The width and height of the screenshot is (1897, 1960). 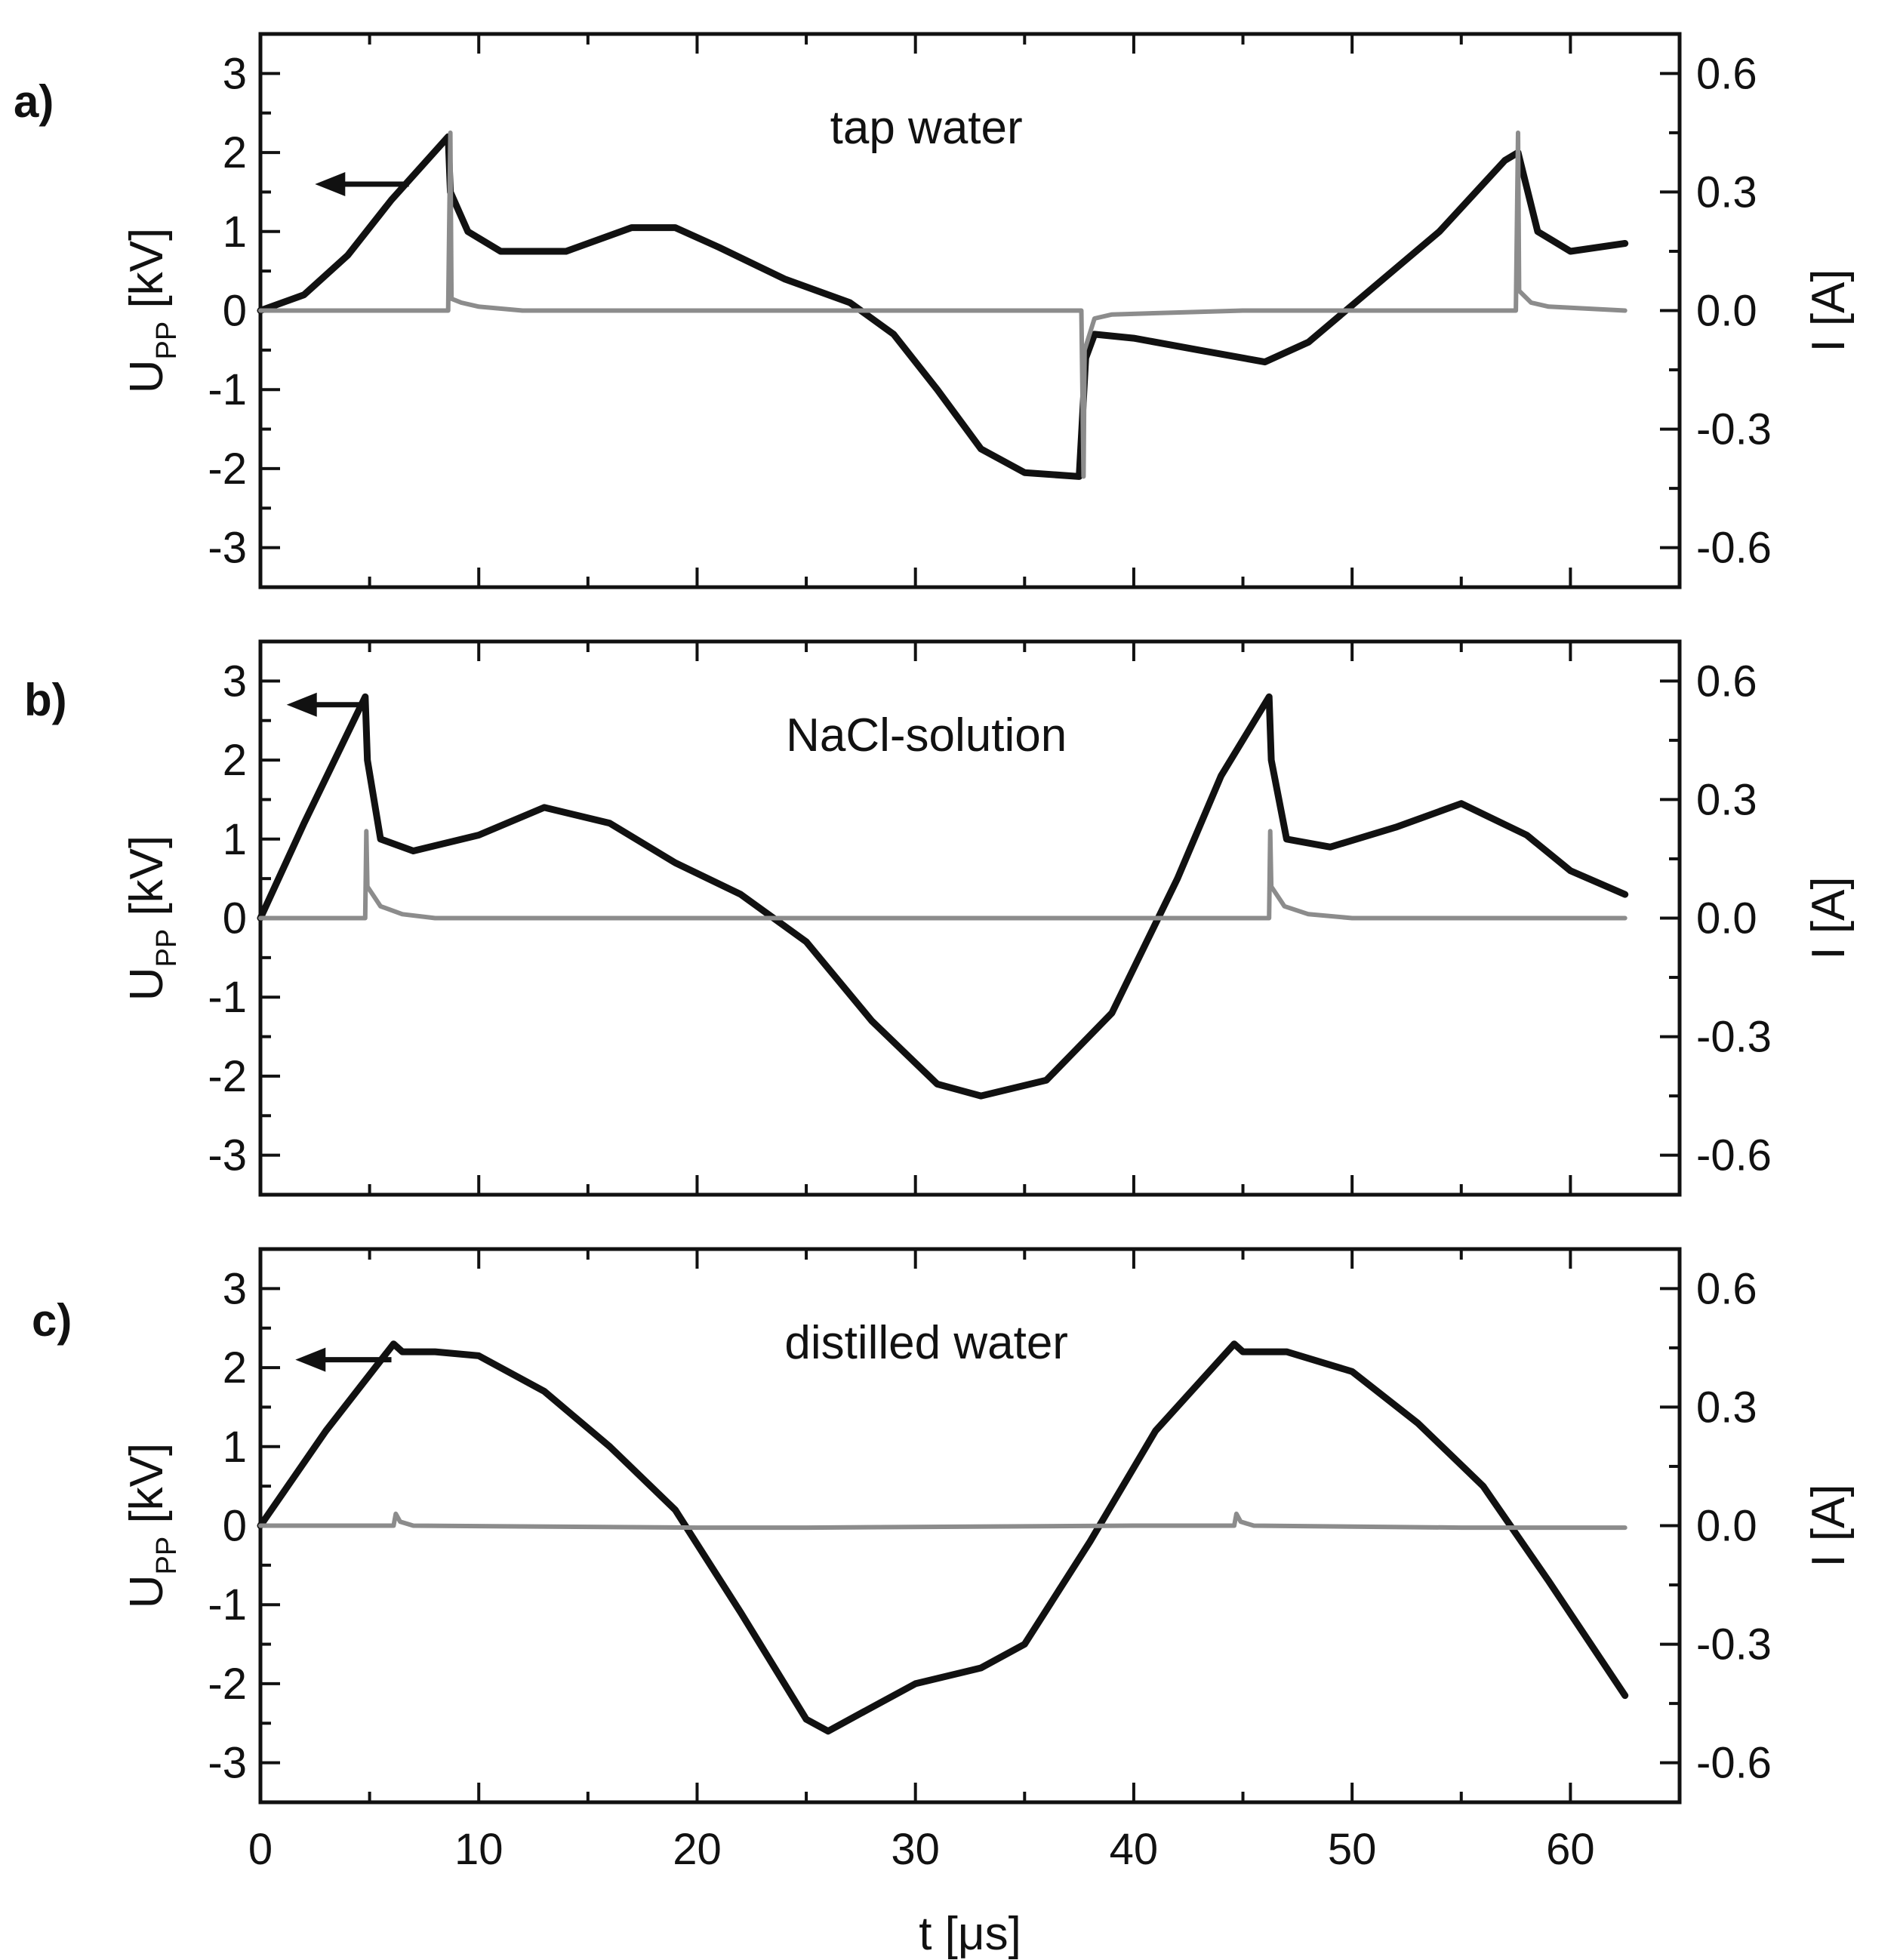 I want to click on x-tick-label: 40, so click(x=1135, y=1850).